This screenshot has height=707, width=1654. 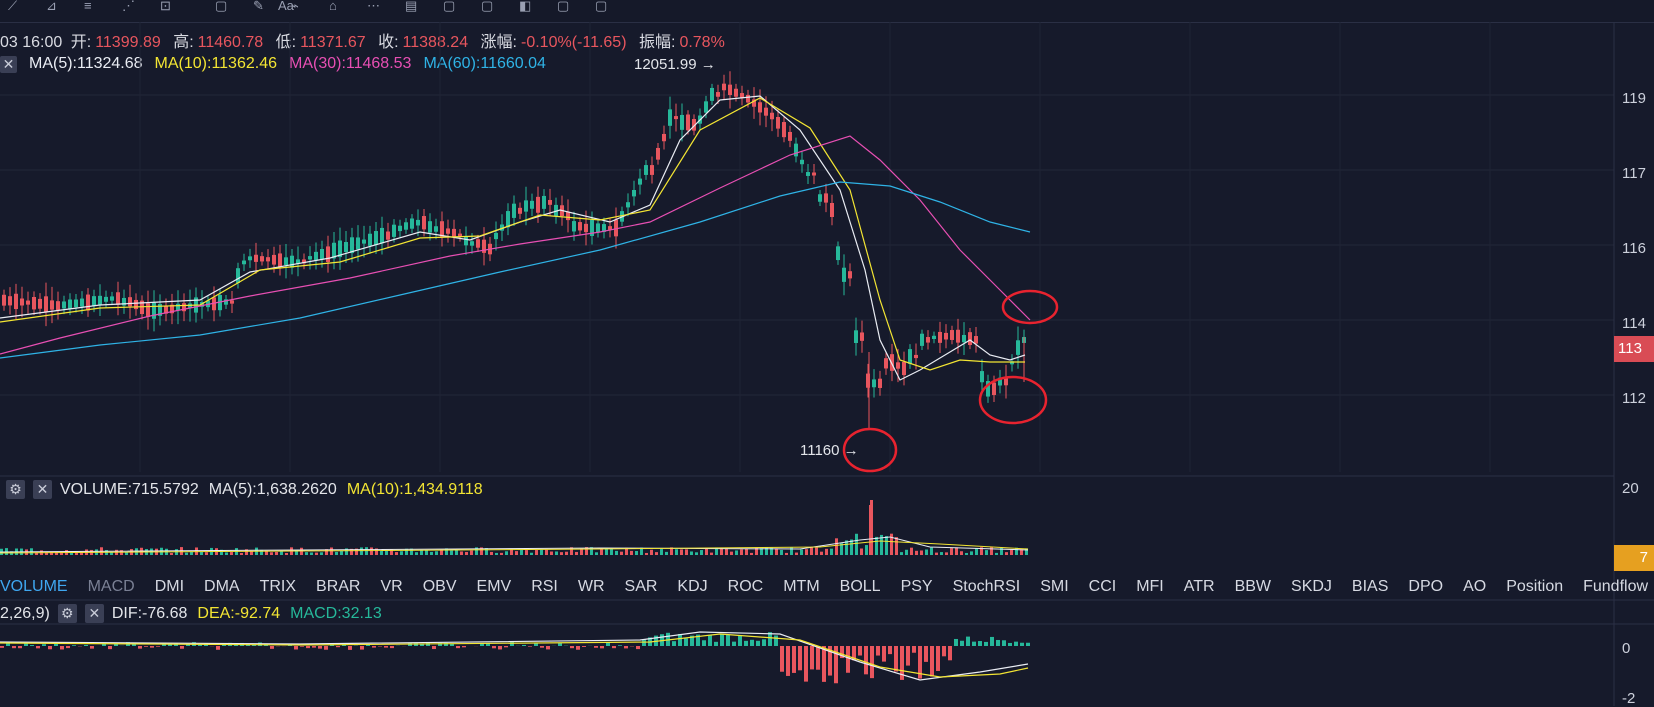 I want to click on text-tool-icon: ▢, so click(x=221, y=6).